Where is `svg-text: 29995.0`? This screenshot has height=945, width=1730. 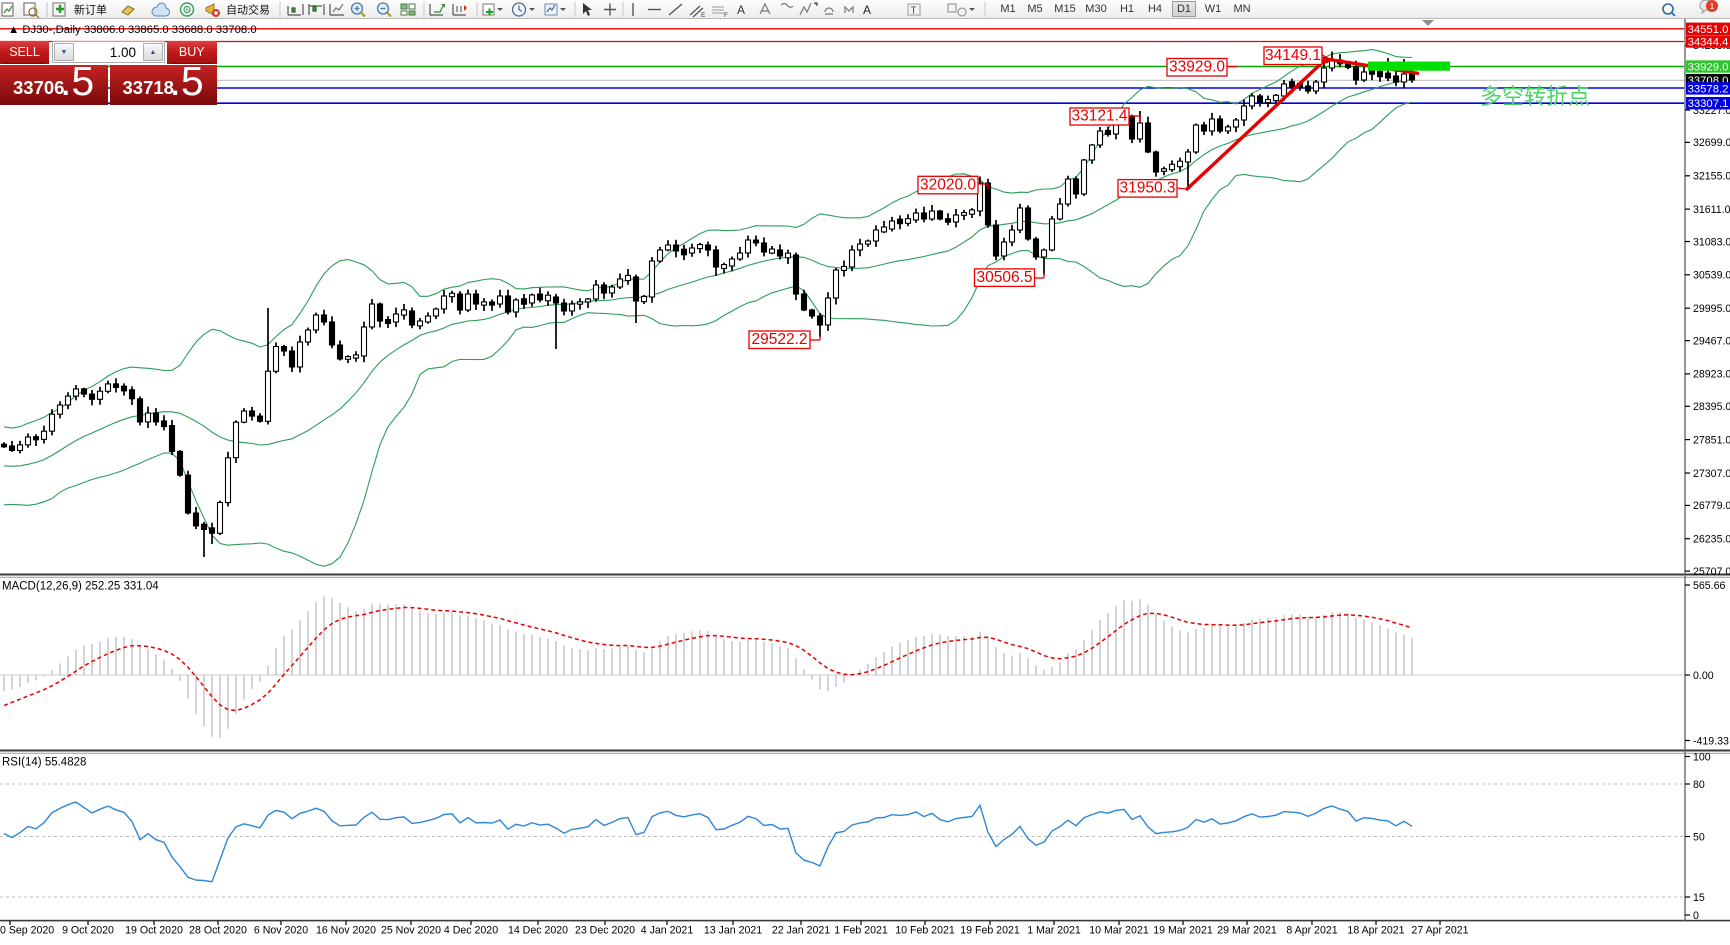
svg-text: 29995.0 is located at coordinates (1711, 309).